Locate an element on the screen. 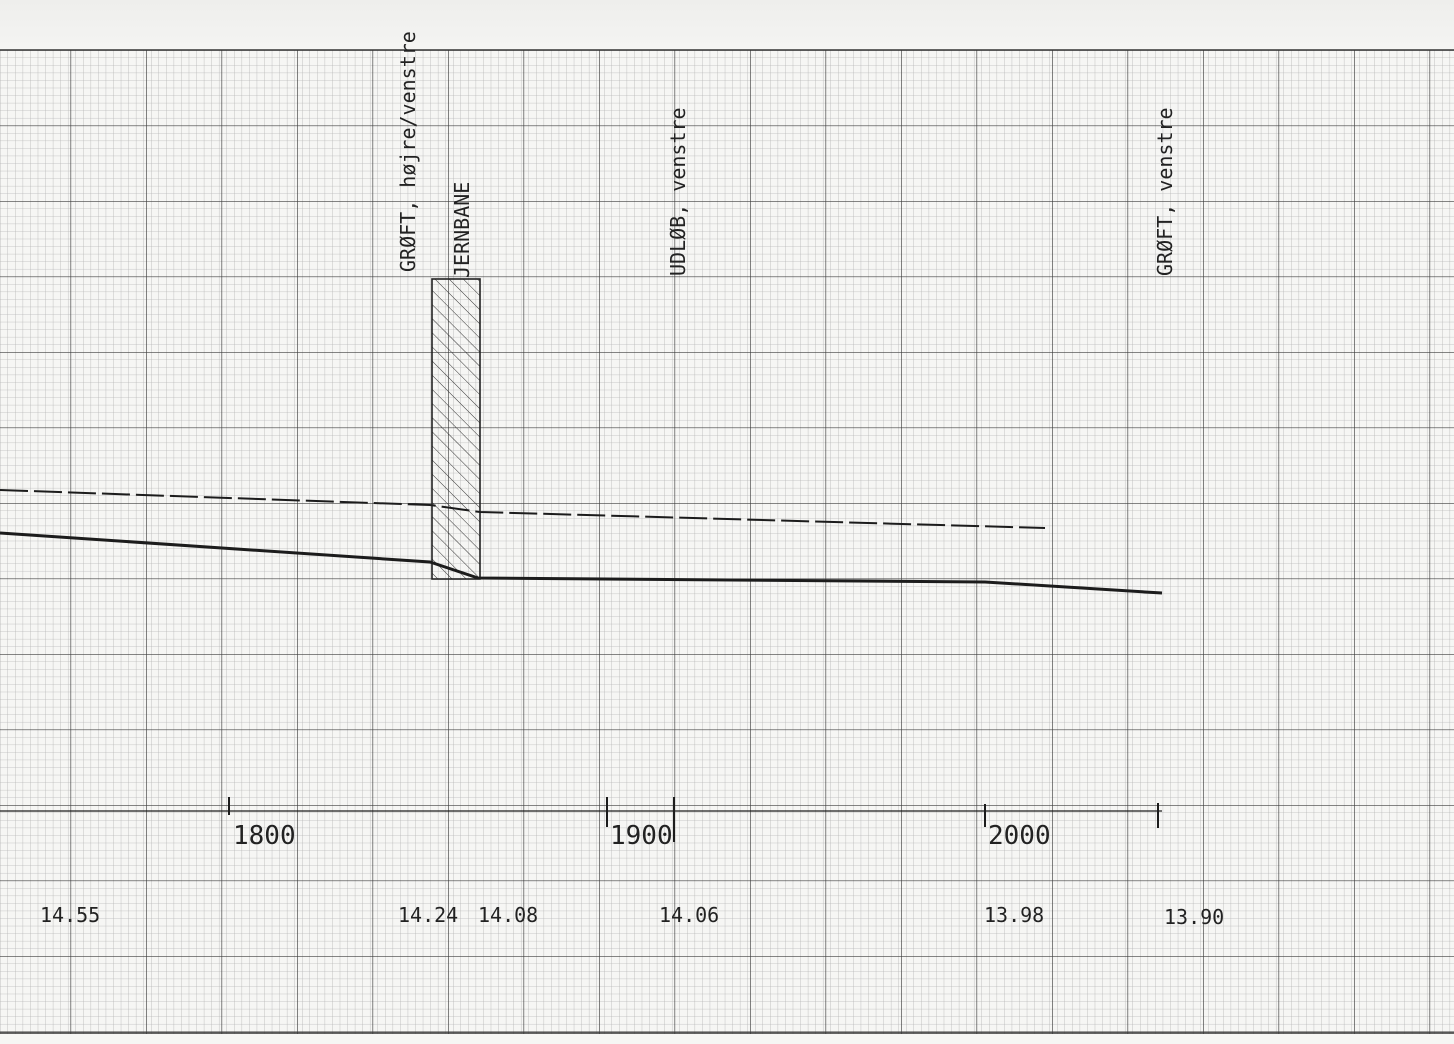 Image resolution: width=1454 pixels, height=1044 pixels. railway-hatched-block is located at coordinates (456, 429).